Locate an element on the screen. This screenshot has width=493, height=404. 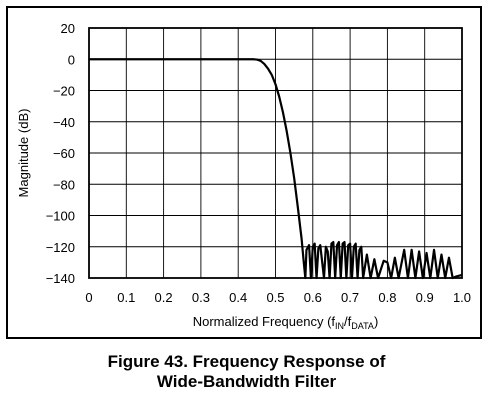
x-tick-label: 0.8 is located at coordinates (387, 297).